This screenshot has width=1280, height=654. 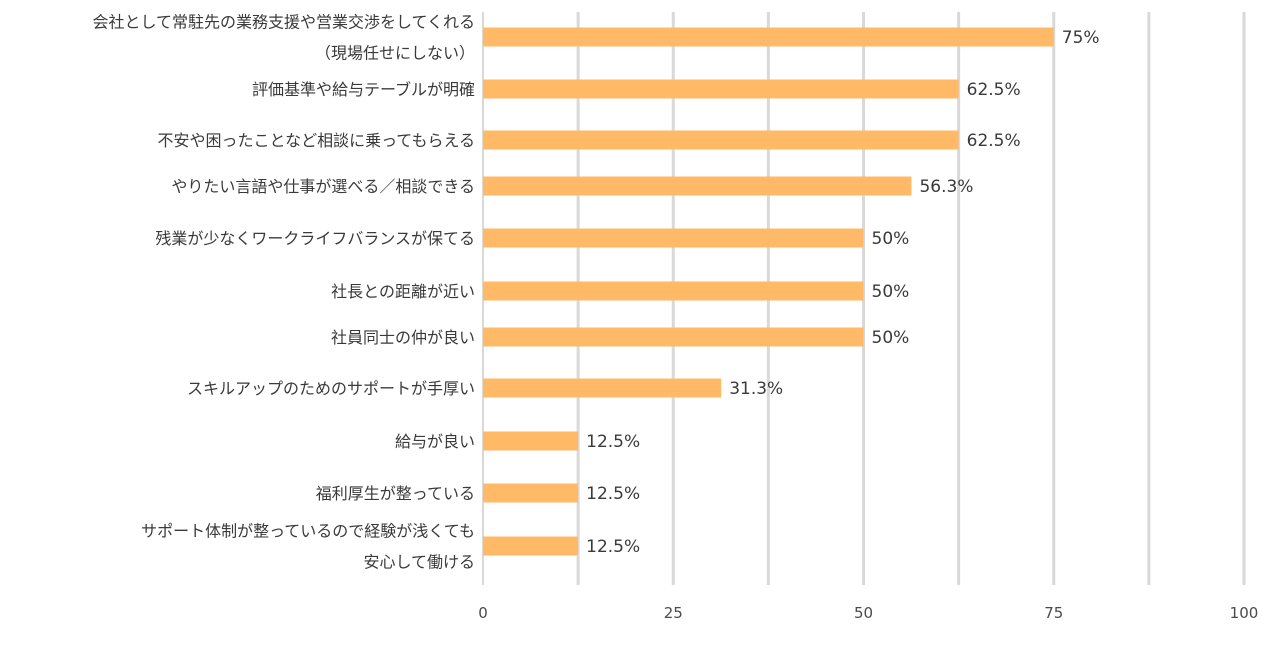 What do you see at coordinates (673, 613) in the screenshot?
I see `x-tick-label: 25` at bounding box center [673, 613].